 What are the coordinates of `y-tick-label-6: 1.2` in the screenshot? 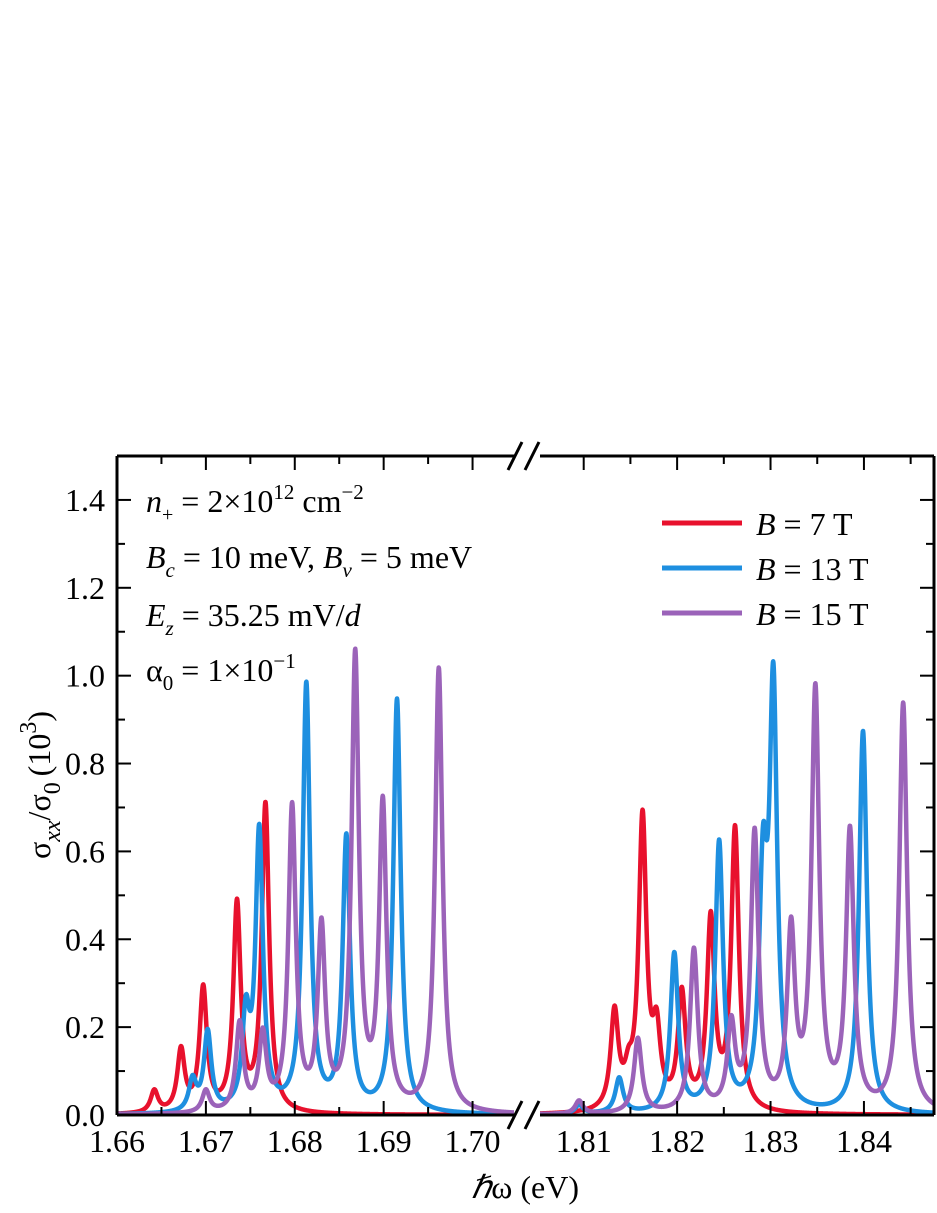 It's located at (85, 588).